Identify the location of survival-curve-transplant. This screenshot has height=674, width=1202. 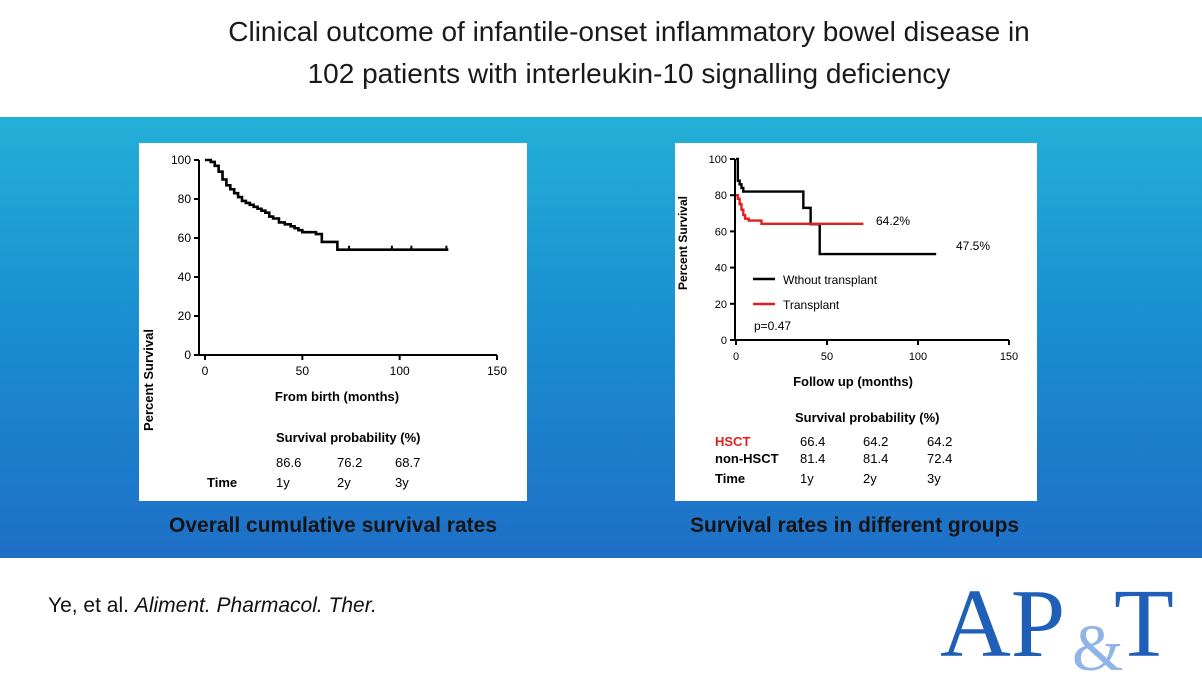
(800, 209).